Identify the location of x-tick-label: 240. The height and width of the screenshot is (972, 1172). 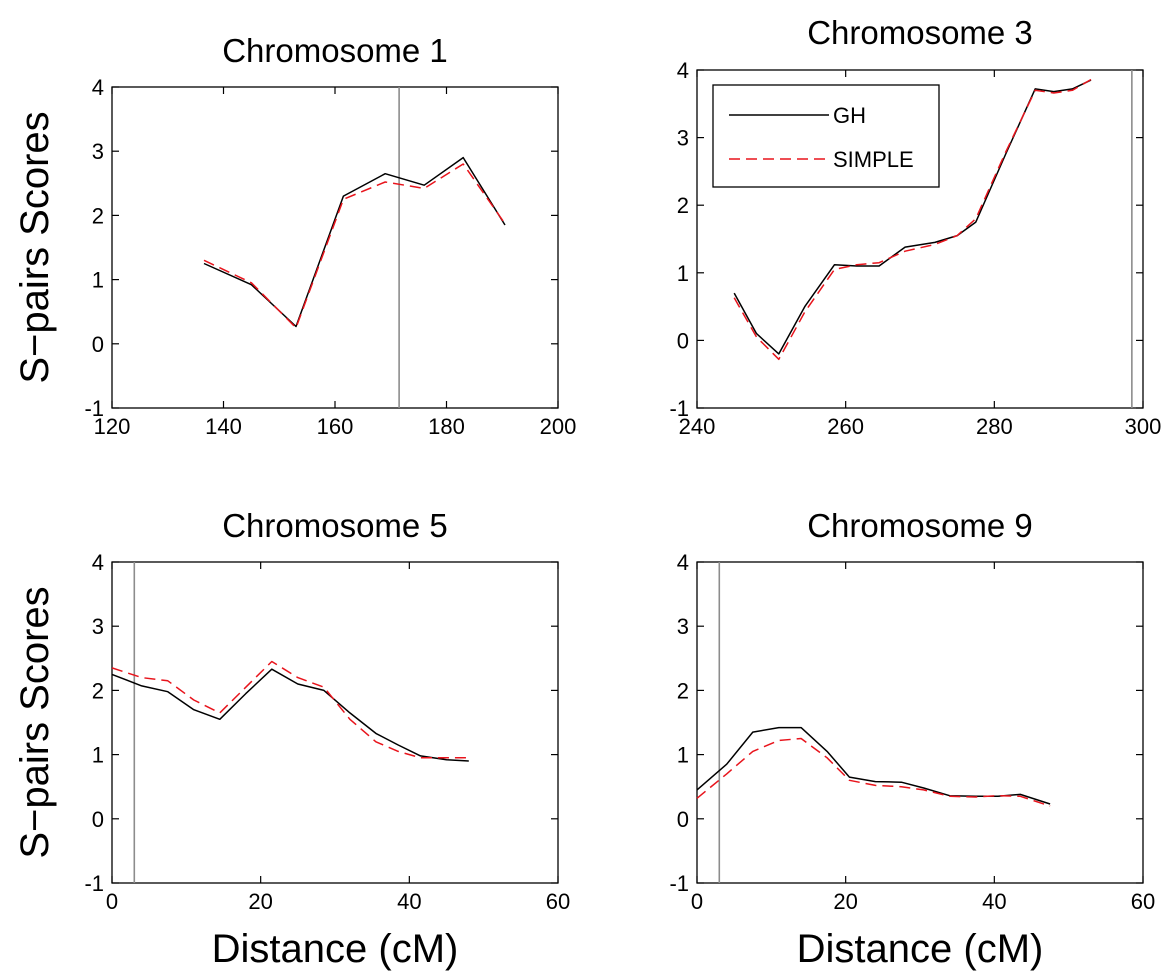
(697, 426).